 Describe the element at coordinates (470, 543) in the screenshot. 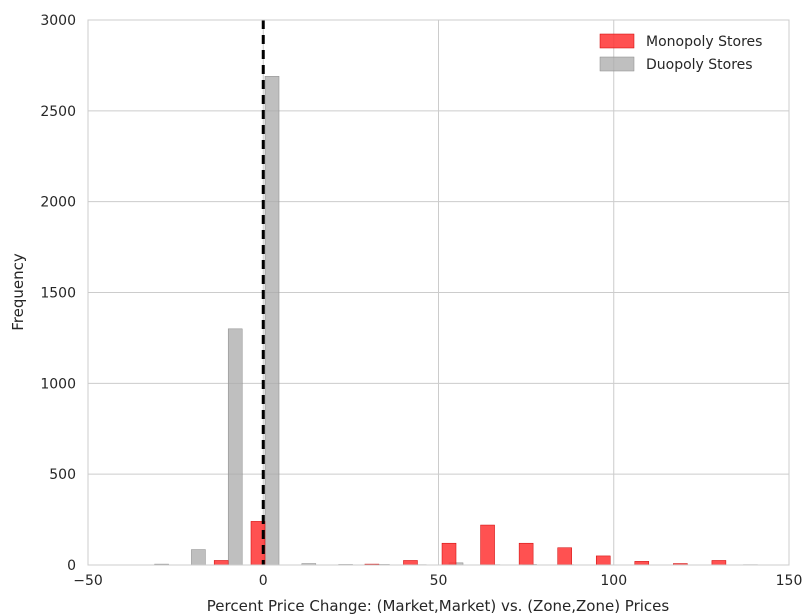

I see `monopoly-bars` at that location.